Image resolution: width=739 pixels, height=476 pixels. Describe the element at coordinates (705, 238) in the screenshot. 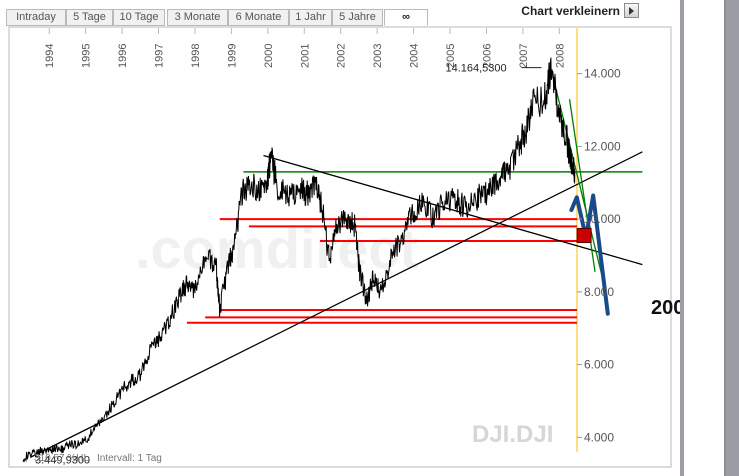

I see `scroll-track` at that location.